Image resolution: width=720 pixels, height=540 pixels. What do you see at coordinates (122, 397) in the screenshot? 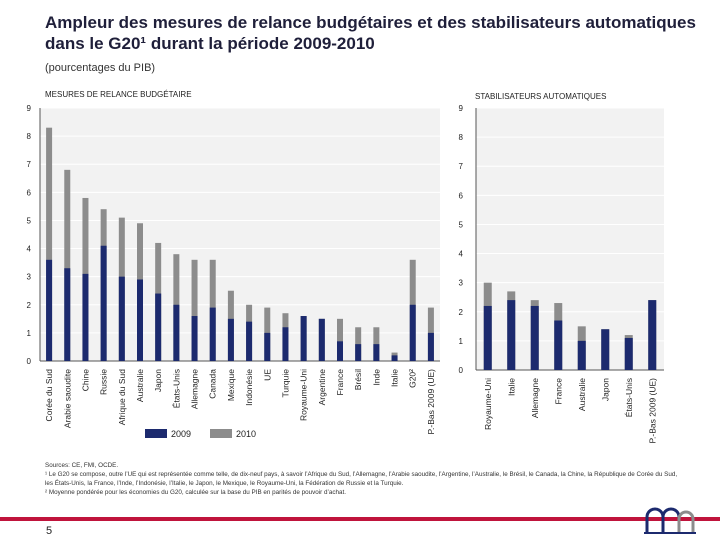
I see `x-tick-label: Afrique du Sud` at bounding box center [122, 397].